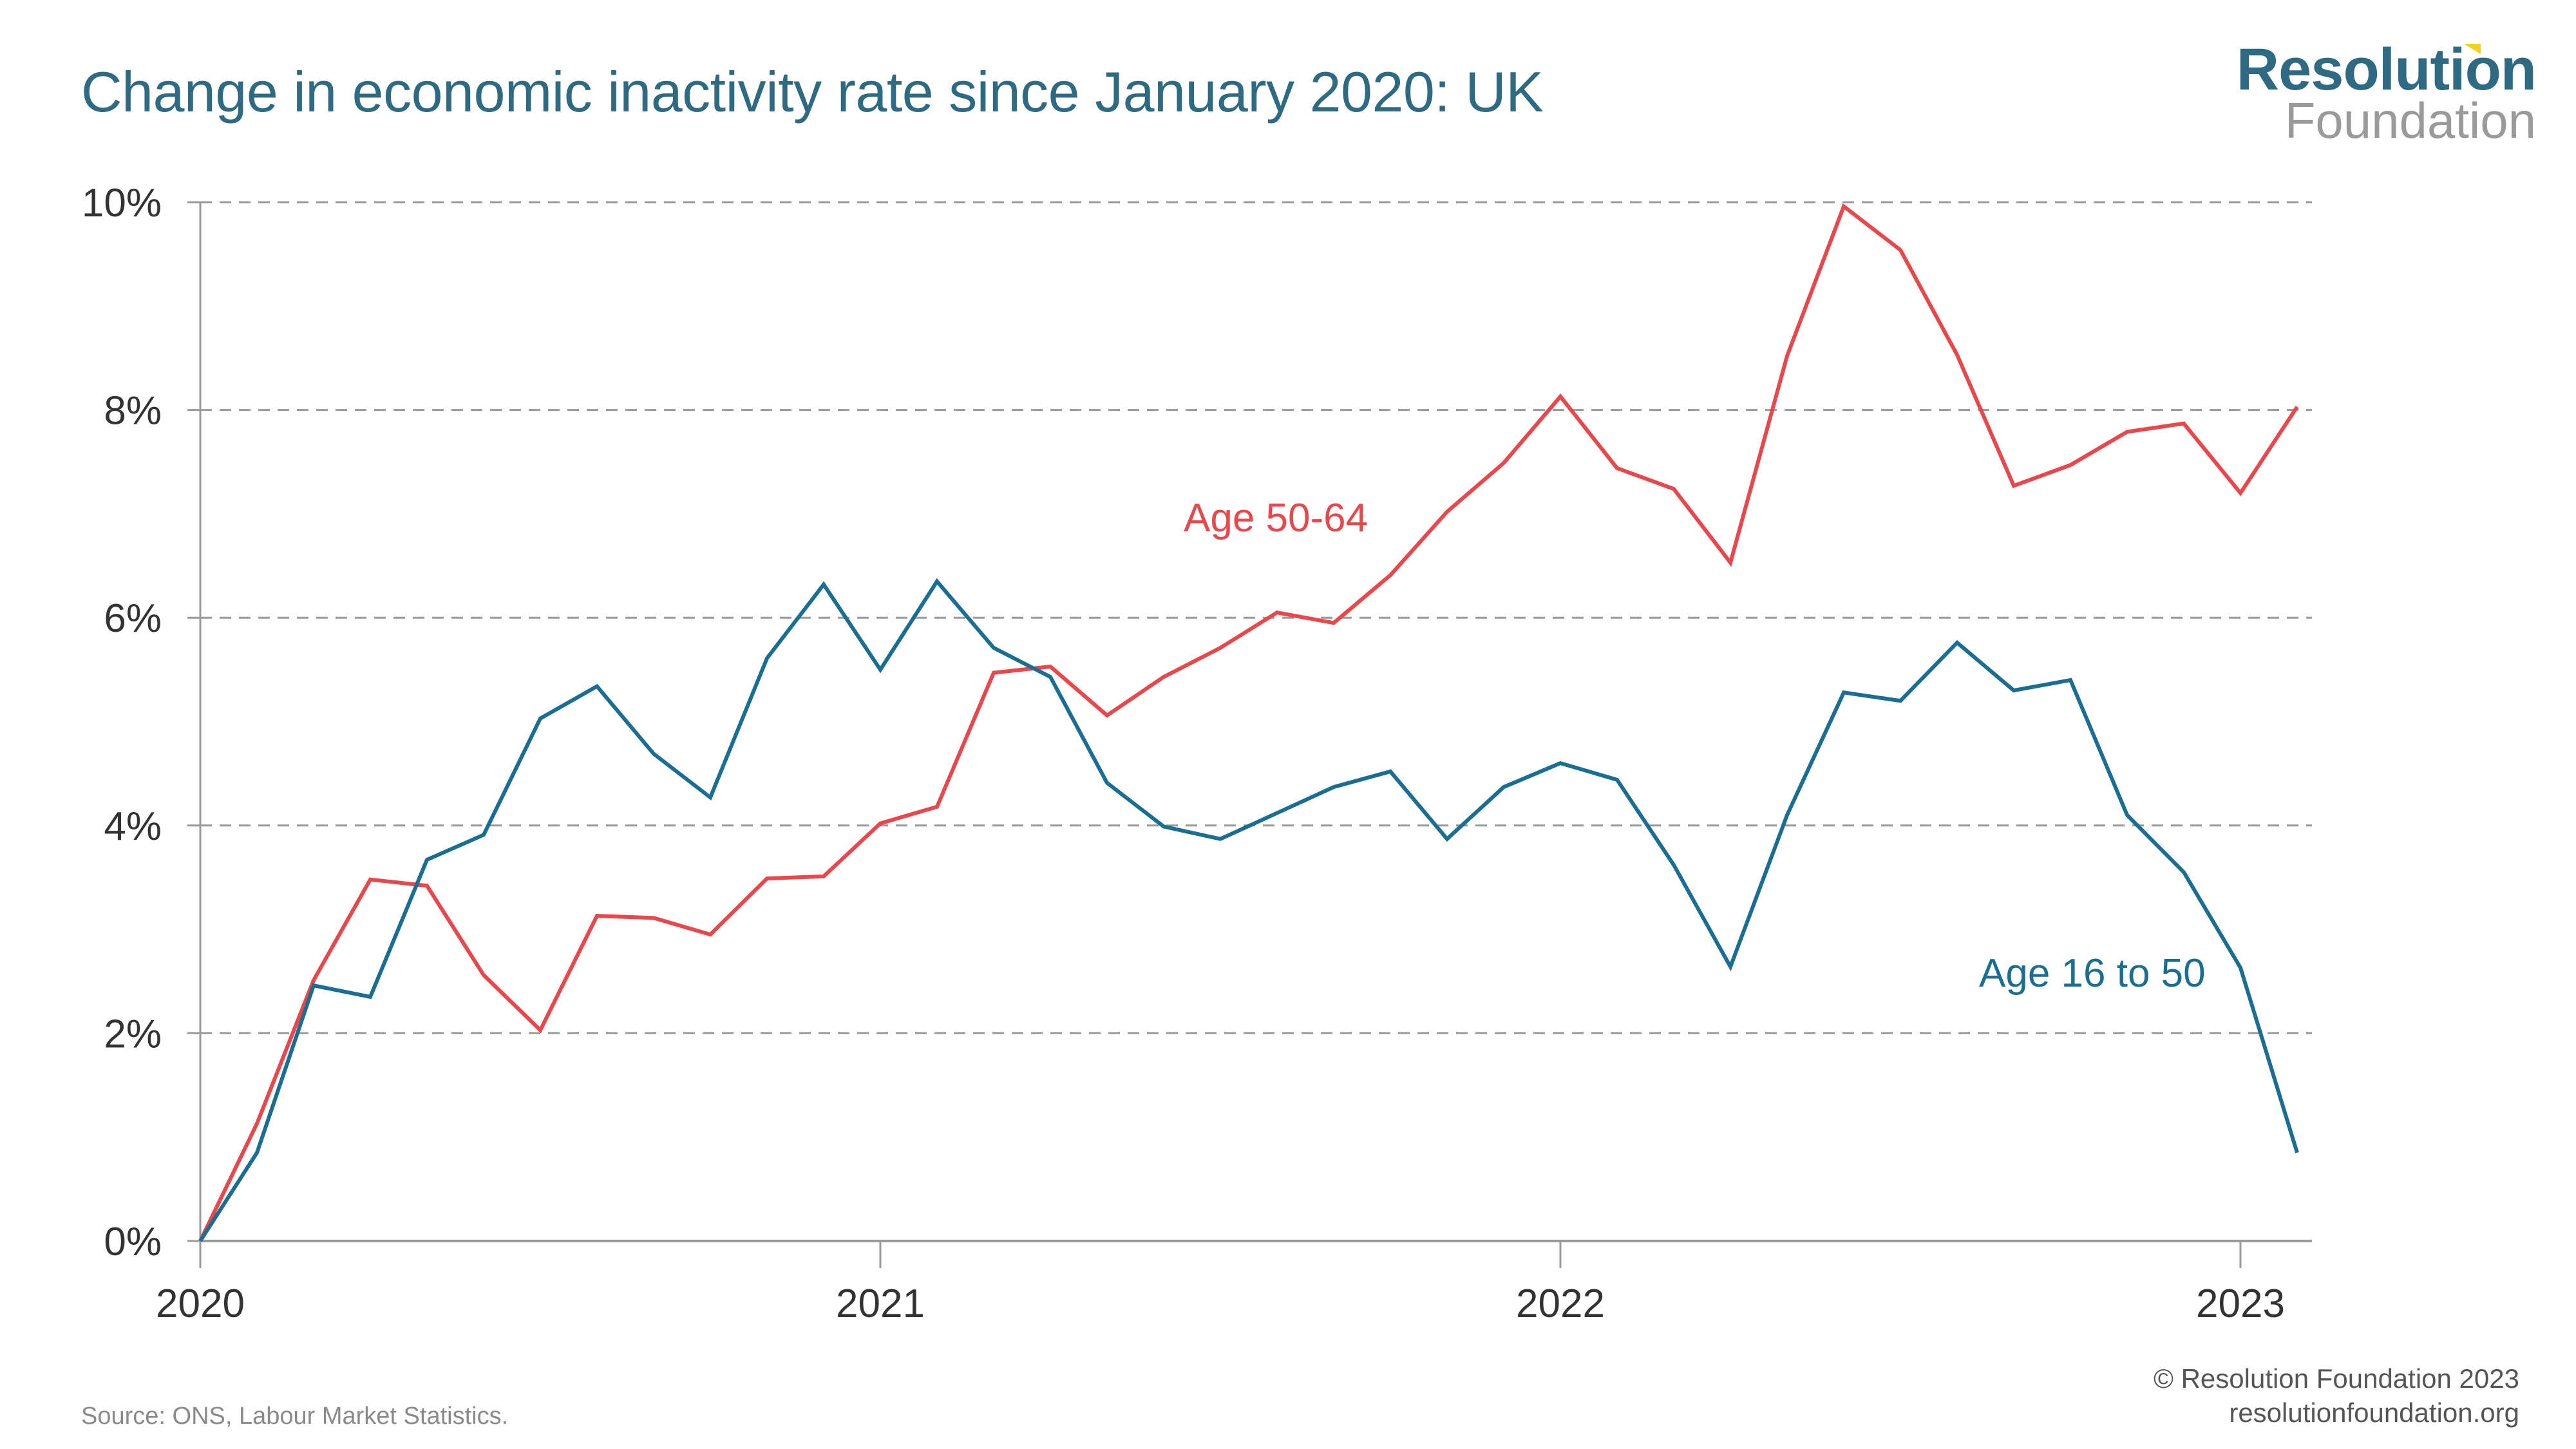 The width and height of the screenshot is (2576, 1449). I want to click on x-tick-label: 2022, so click(1560, 1304).